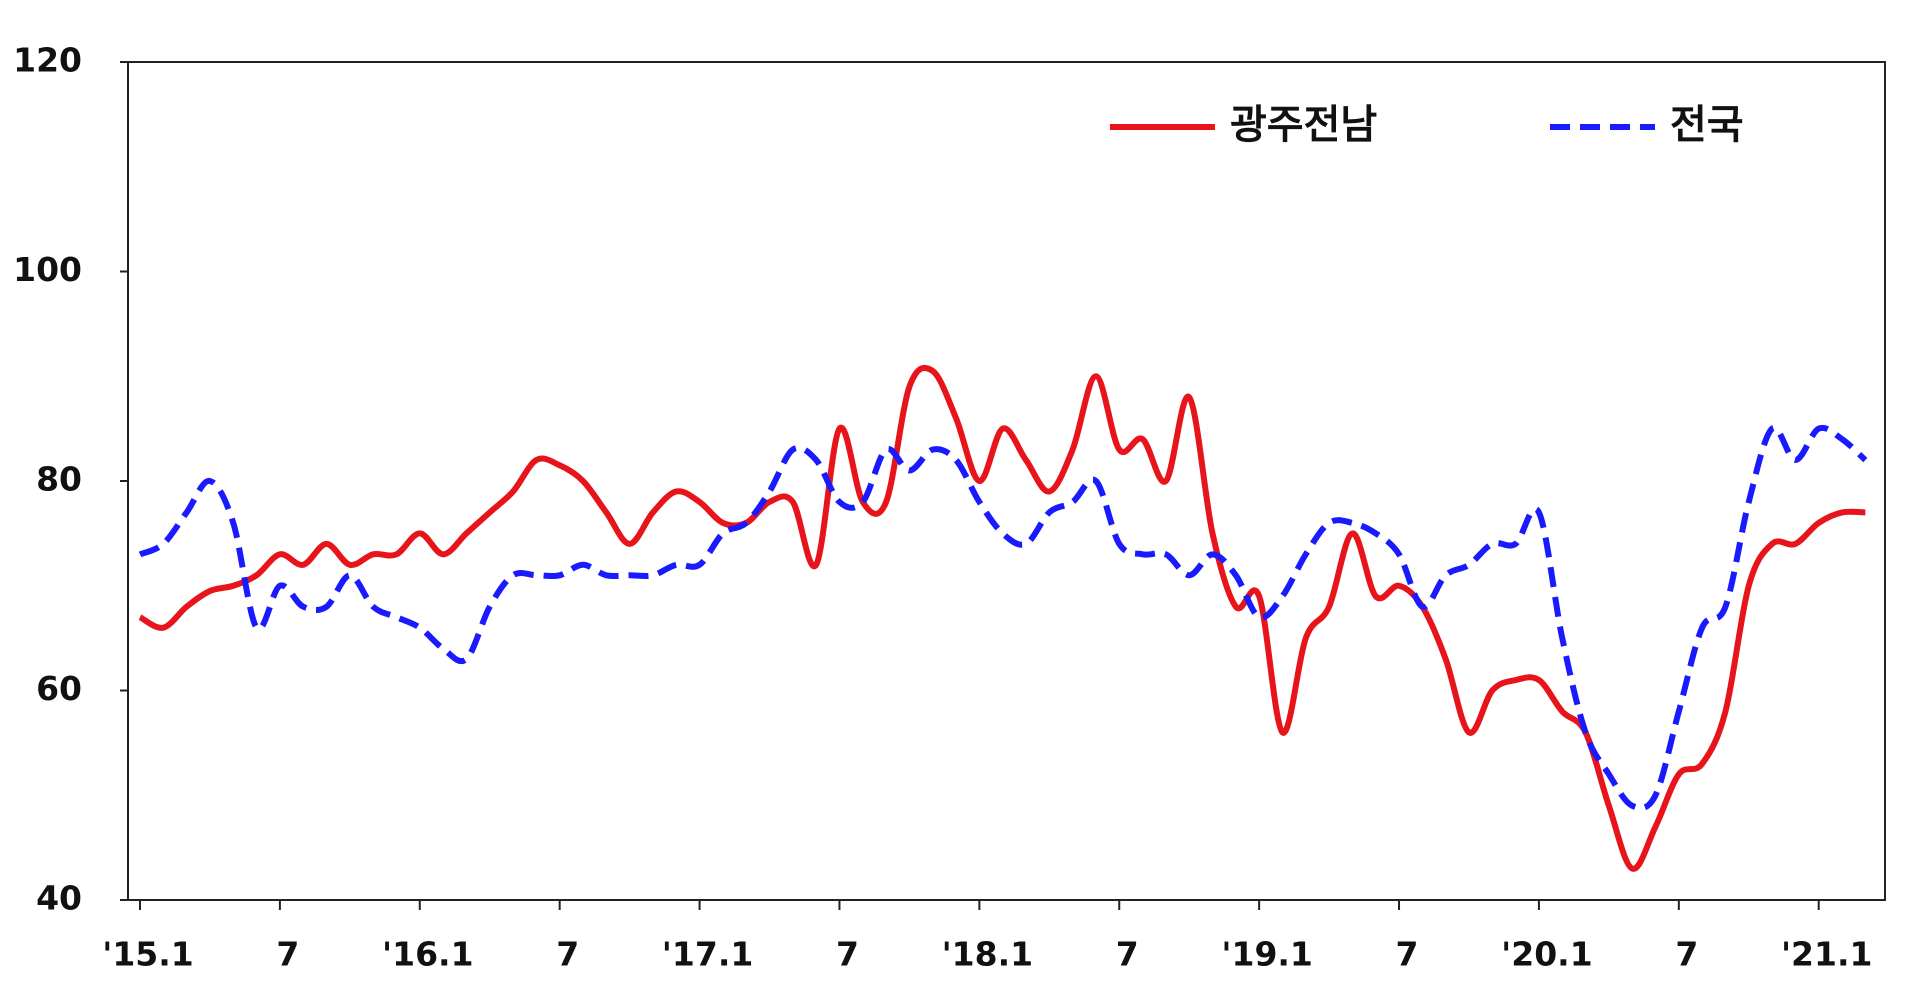 The width and height of the screenshot is (1920, 1006). Describe the element at coordinates (988, 954) in the screenshot. I see `x-tick-label: '18.1` at that location.